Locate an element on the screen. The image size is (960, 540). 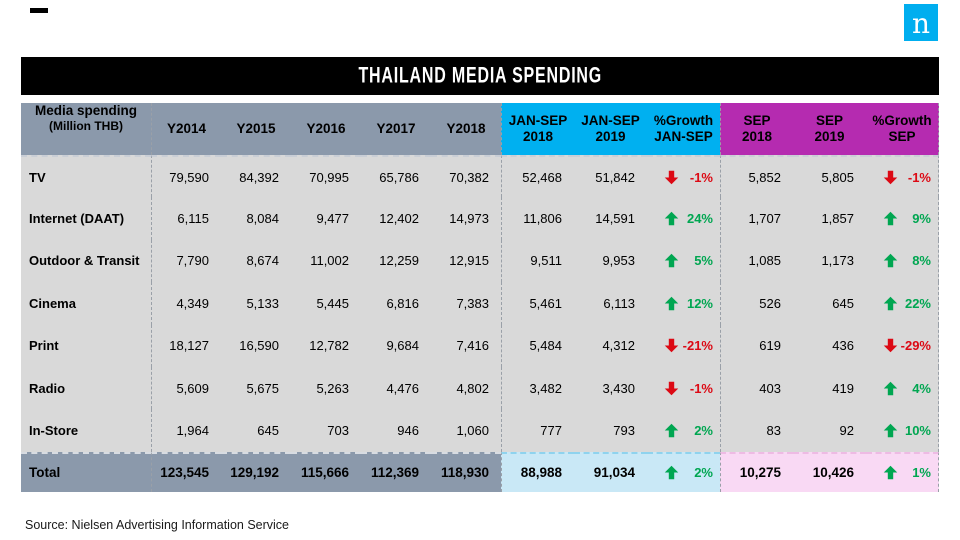
cell-growth_sep: 22% is located at coordinates (902, 303).